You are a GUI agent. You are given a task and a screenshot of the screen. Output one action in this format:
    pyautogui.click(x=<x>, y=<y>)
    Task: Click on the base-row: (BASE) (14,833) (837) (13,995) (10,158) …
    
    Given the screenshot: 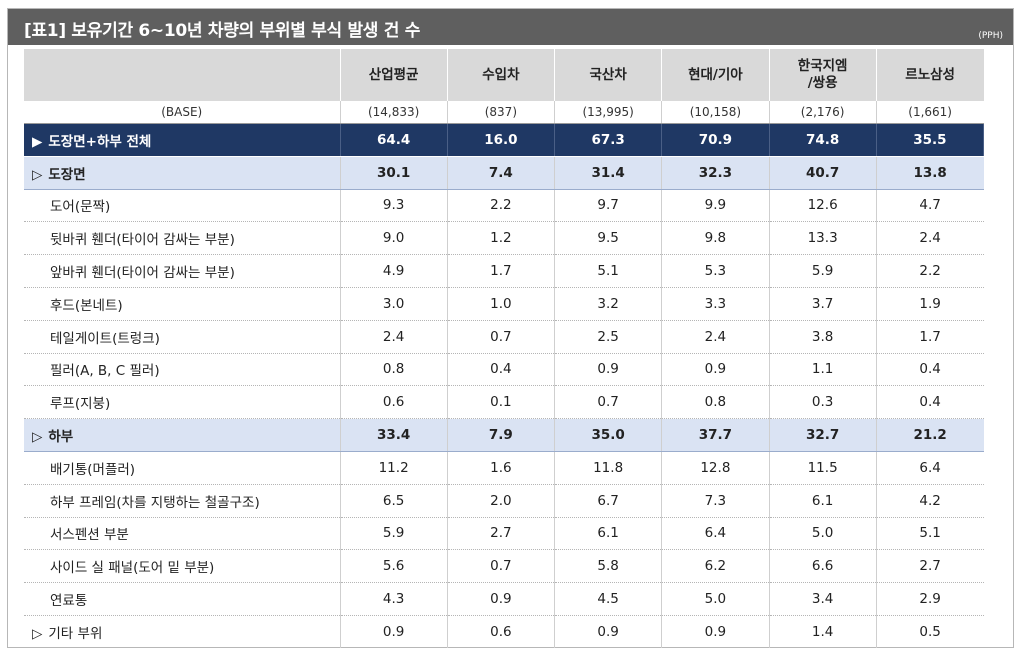 What is the action you would take?
    pyautogui.click(x=504, y=112)
    